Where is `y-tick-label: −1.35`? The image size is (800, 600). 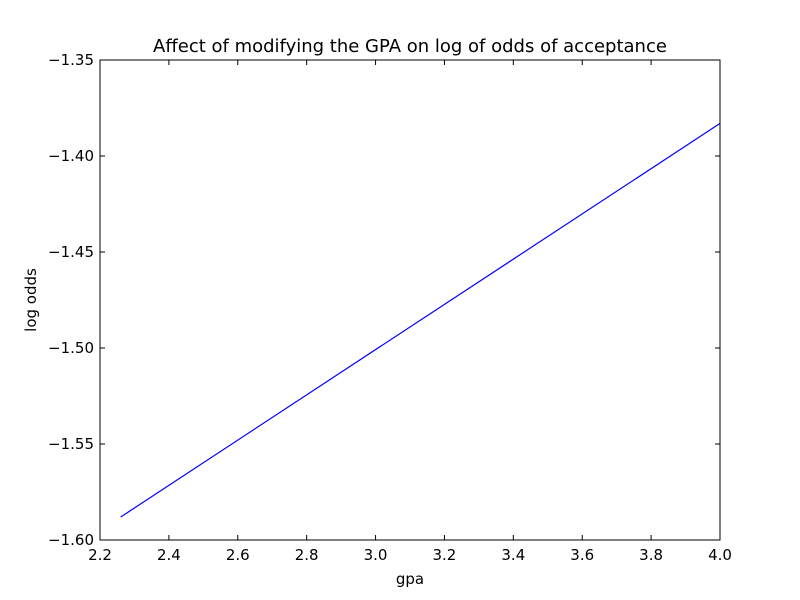
y-tick-label: −1.35 is located at coordinates (71, 60).